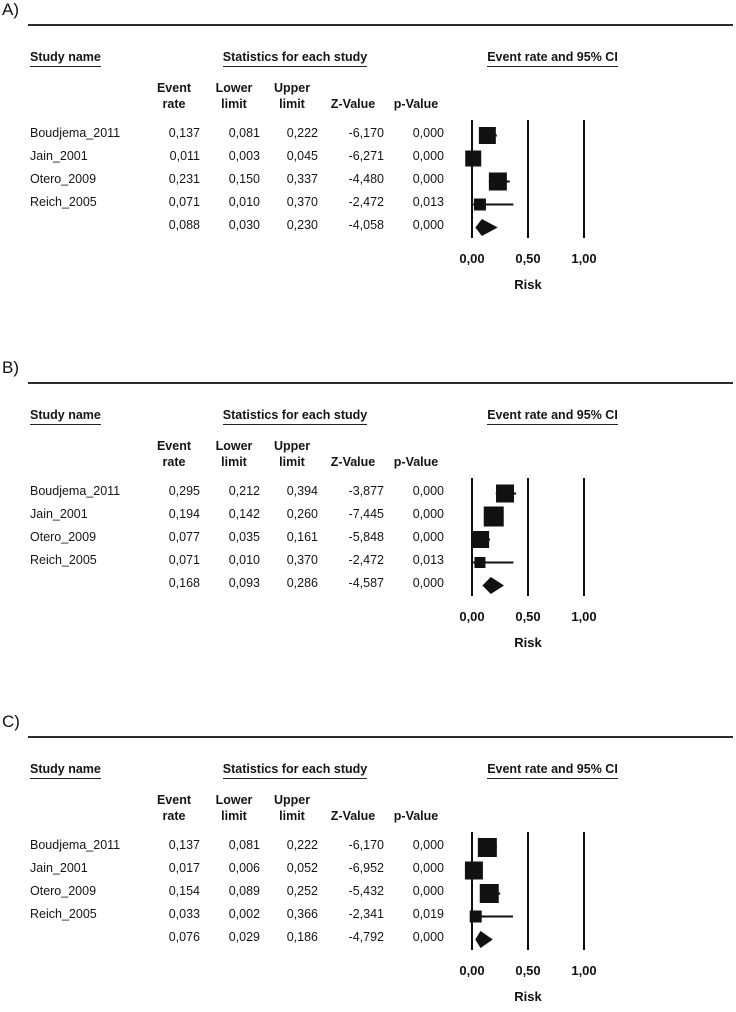 Image resolution: width=736 pixels, height=1012 pixels. I want to click on event-rate-cell: 0,154, so click(184, 891).